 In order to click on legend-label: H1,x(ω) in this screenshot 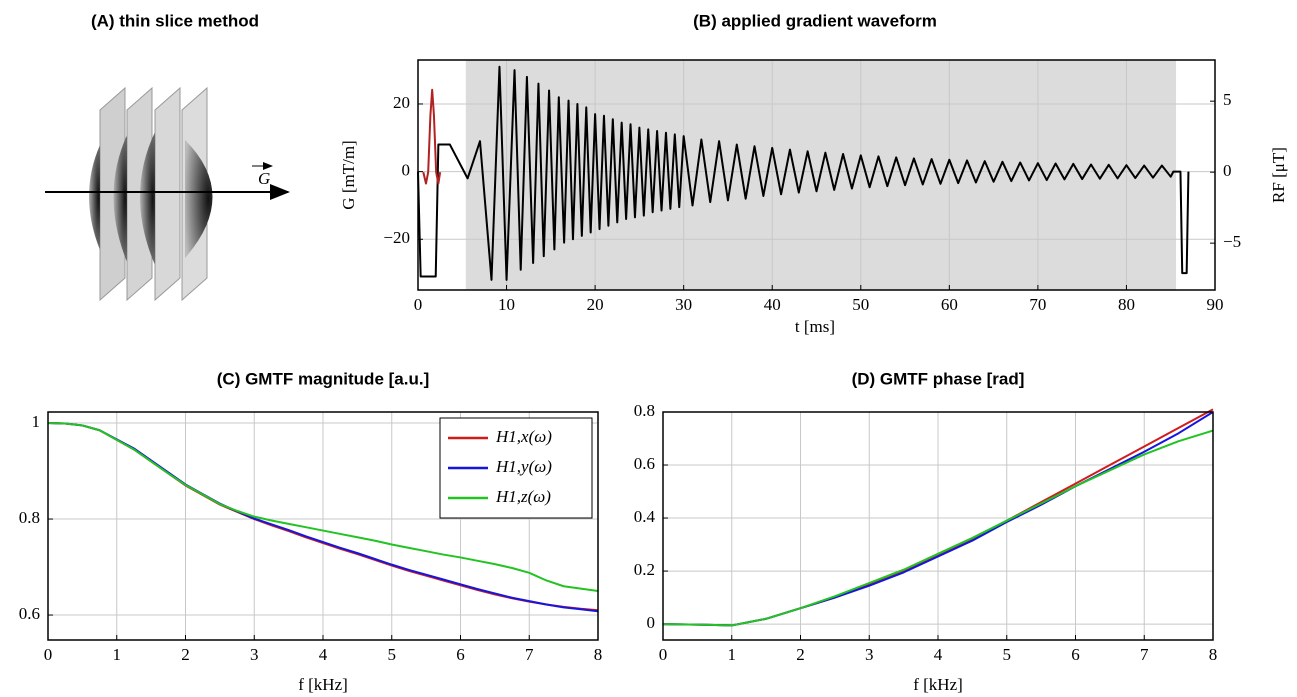, I will do `click(523, 436)`.